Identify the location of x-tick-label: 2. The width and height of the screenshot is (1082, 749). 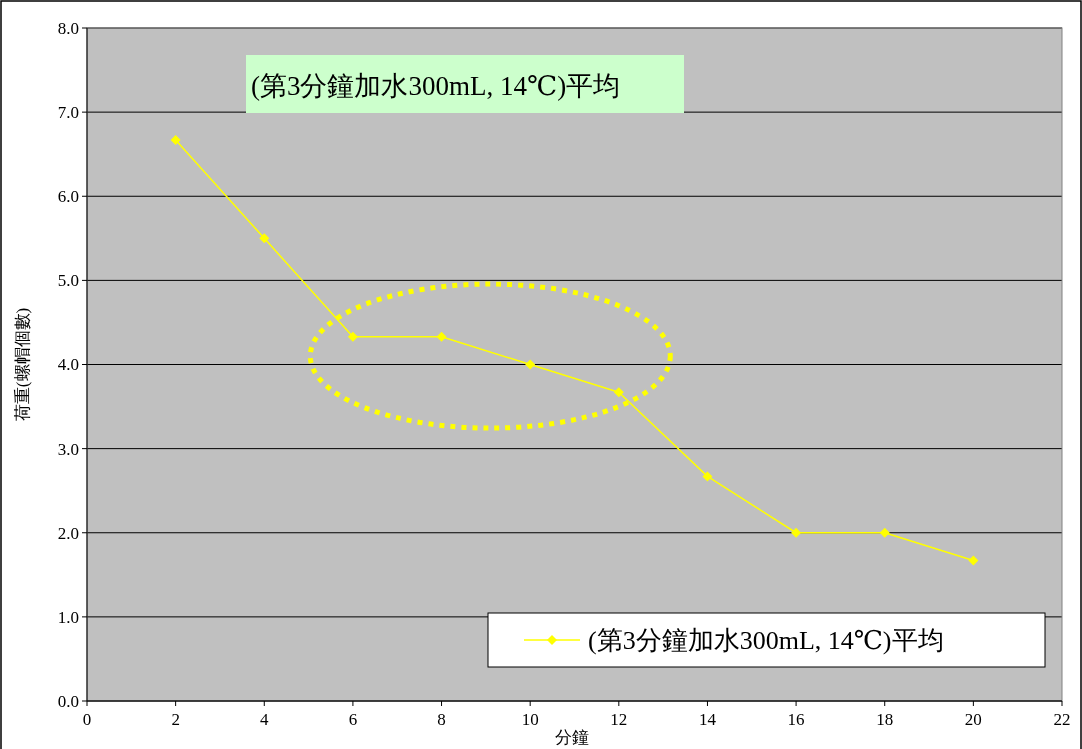
(175, 719).